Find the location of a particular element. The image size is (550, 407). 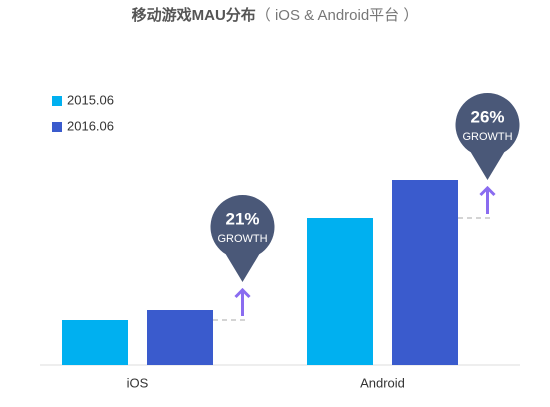

chart-title: 移动游戏MAU分布 is located at coordinates (194, 15).